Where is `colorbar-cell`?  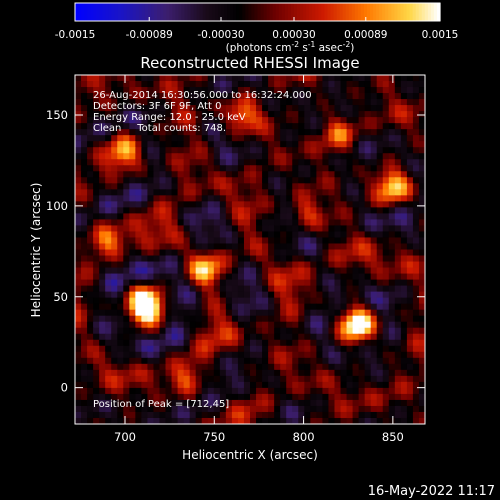
colorbar-cell is located at coordinates (353, 12).